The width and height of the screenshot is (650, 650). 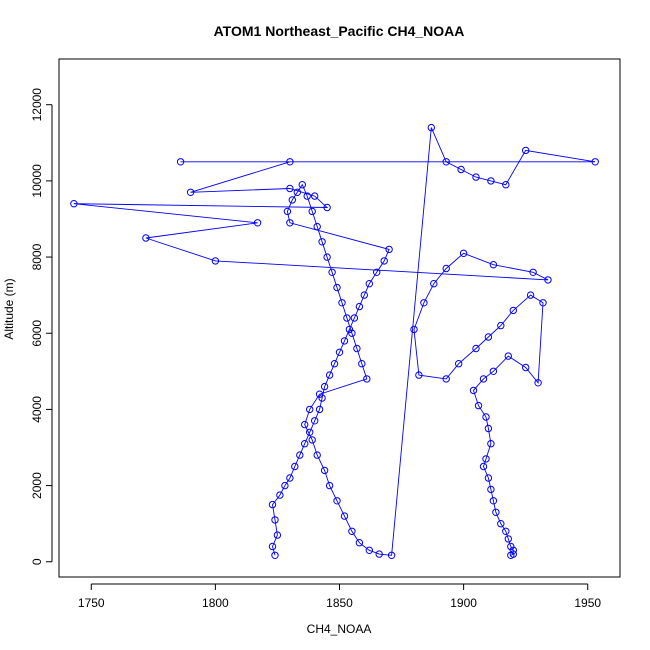 I want to click on x-tick-label: 1900, so click(x=463, y=603).